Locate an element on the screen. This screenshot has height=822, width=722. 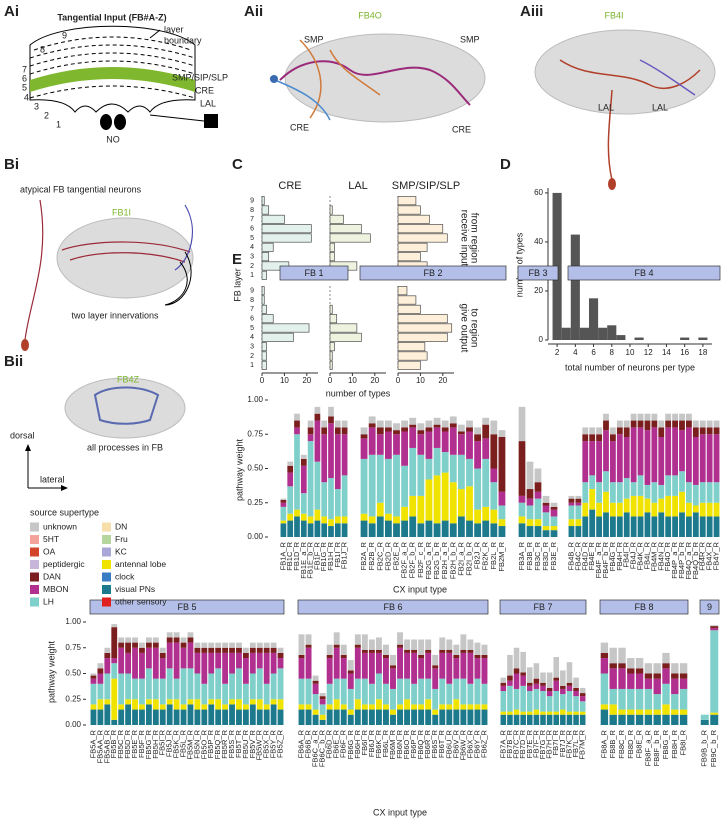
x-tick-label: FB6G_R is located at coordinates (350, 744).